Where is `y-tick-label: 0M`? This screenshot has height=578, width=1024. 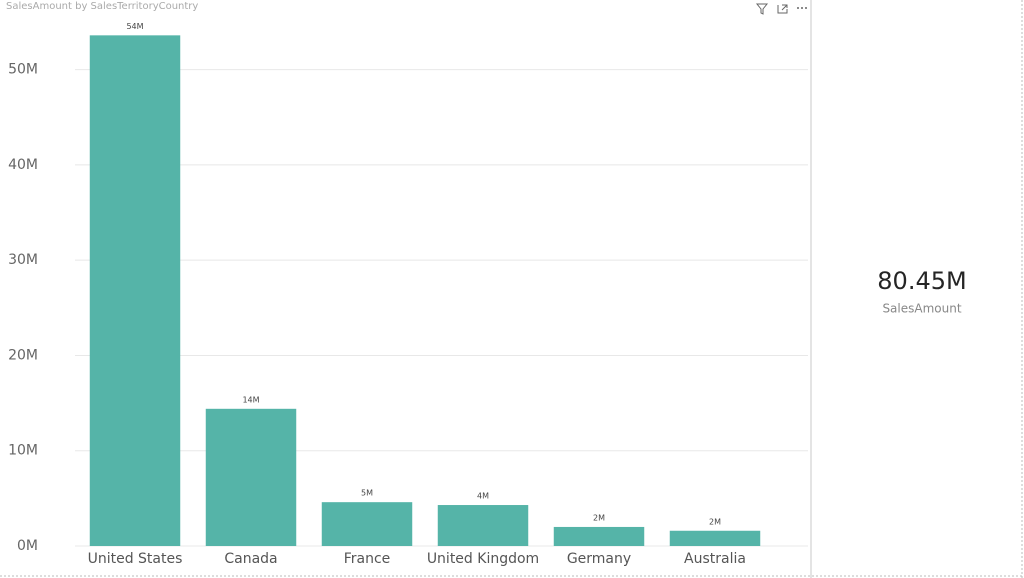
y-tick-label: 0M is located at coordinates (27, 546).